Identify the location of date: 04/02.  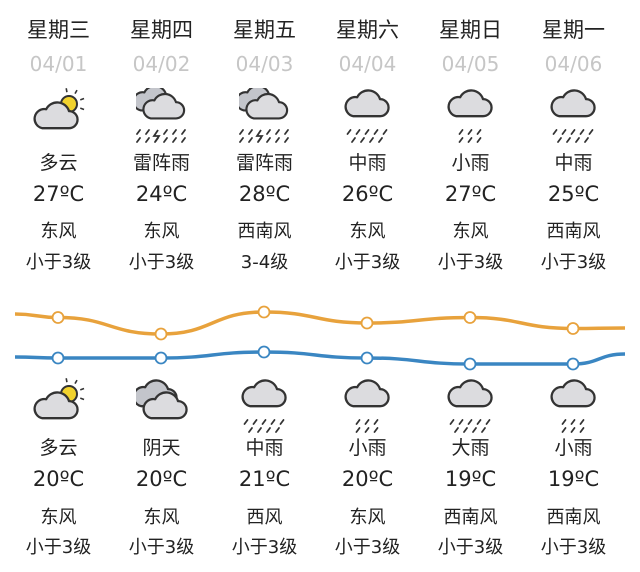
(161, 64).